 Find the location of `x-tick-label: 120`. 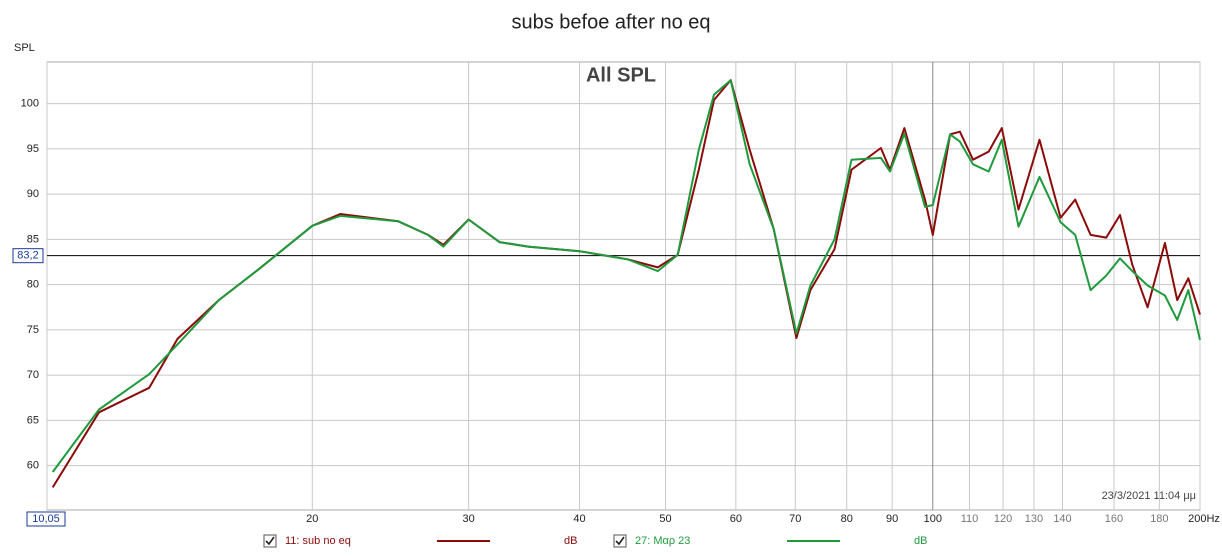

x-tick-label: 120 is located at coordinates (1003, 519).